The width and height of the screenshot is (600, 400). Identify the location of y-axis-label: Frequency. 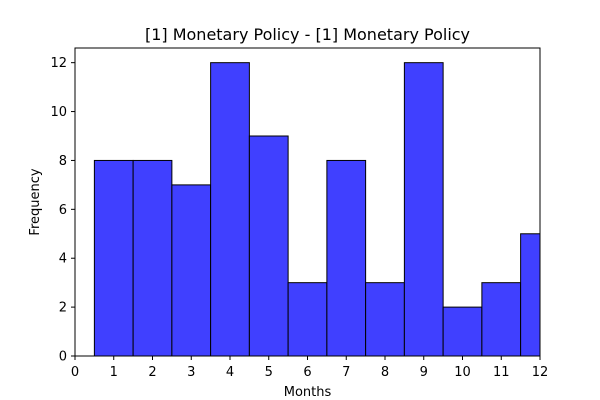
(35, 201).